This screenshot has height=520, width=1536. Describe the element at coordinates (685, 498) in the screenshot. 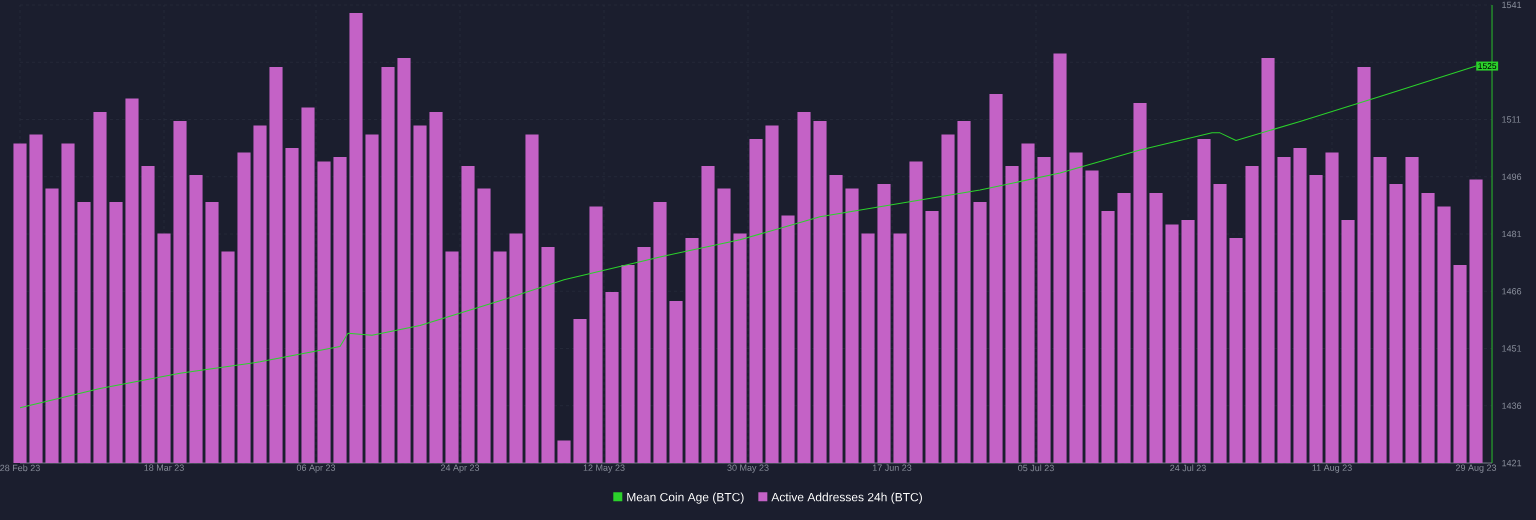

I see `legend-label: Mean Coin Age (BTC)` at that location.